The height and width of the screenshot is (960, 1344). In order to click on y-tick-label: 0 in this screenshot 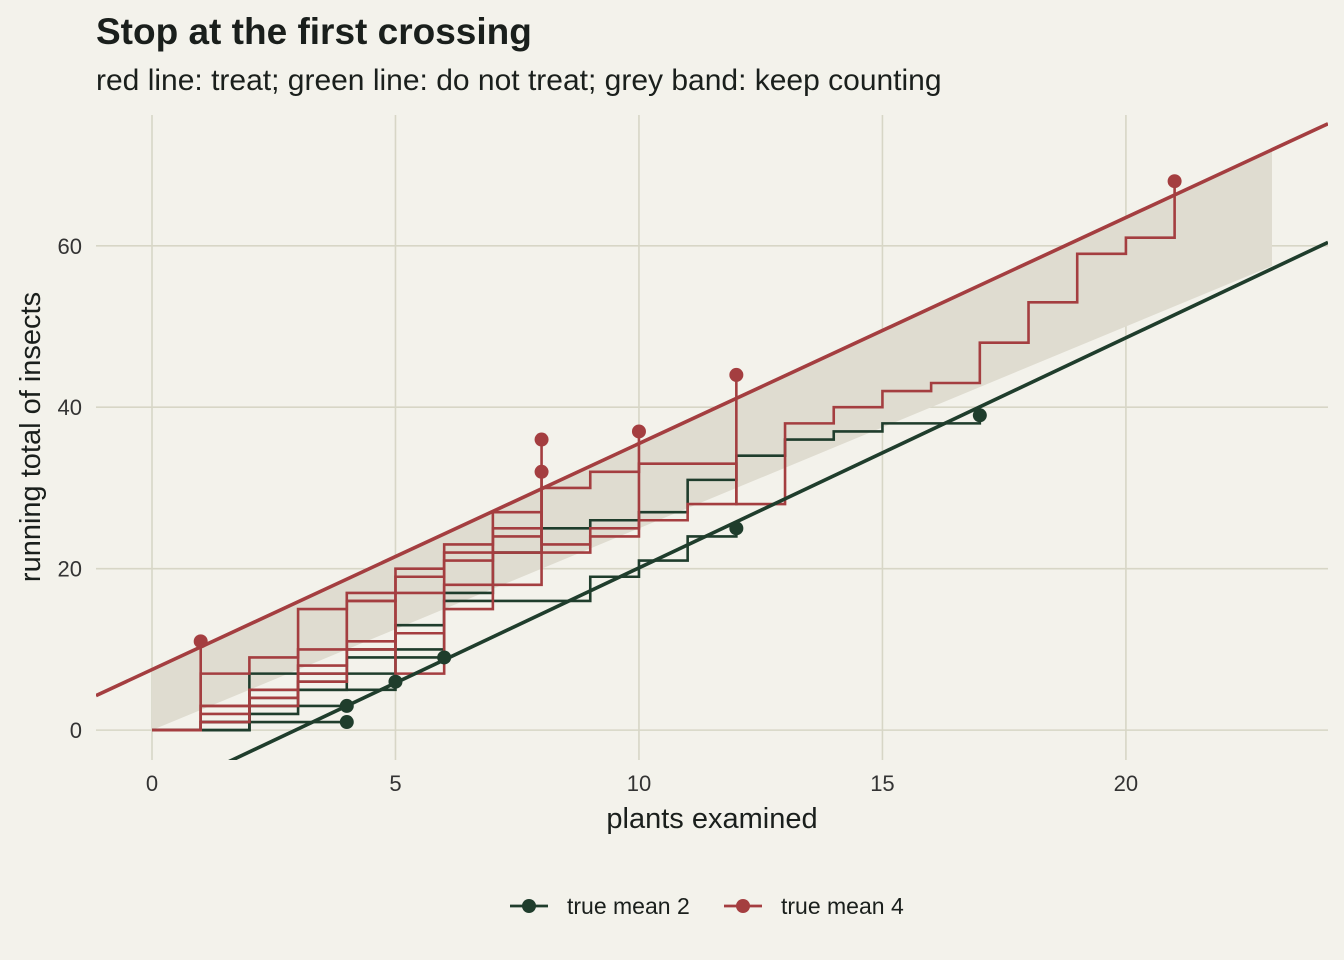, I will do `click(76, 730)`.